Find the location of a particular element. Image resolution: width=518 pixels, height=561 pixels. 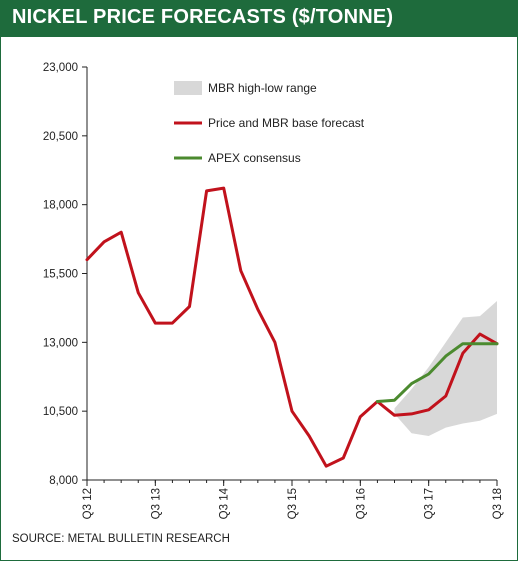

chart-header: NICKEL PRICE FORECASTS ($/TONNE) is located at coordinates (259, 18).